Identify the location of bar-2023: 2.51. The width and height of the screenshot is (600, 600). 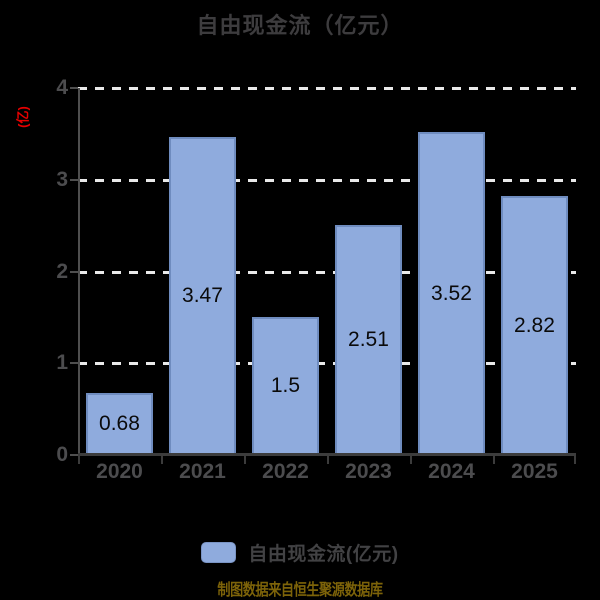
(368, 339).